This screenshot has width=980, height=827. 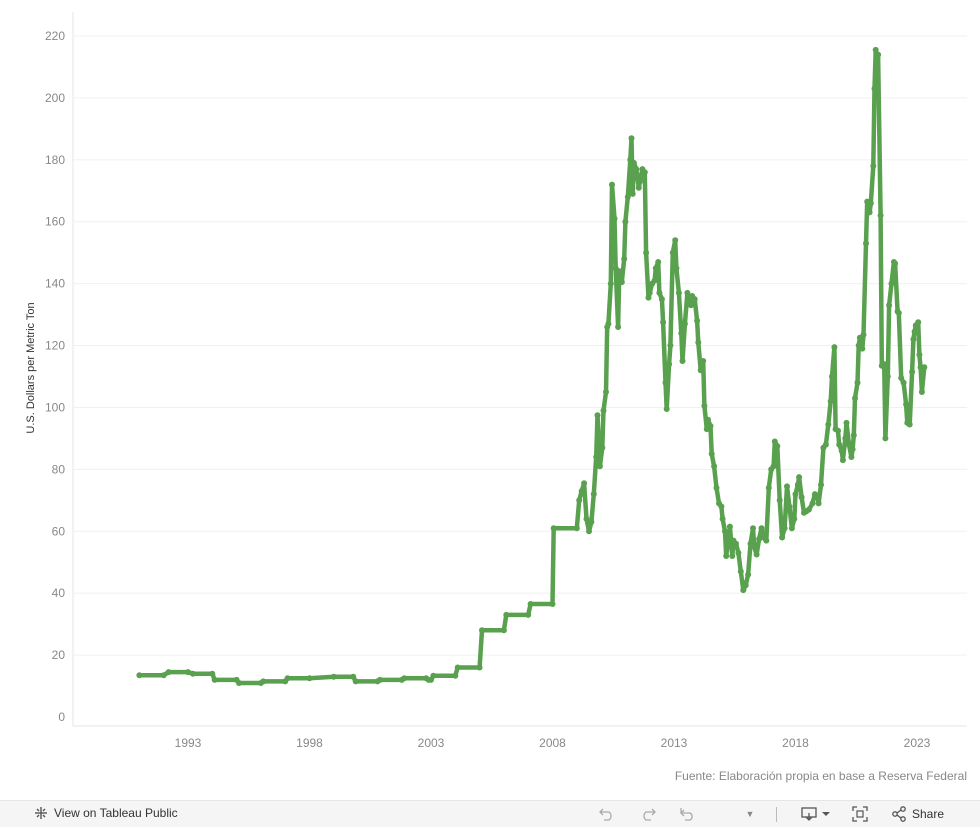 I want to click on redo-icon, so click(x=648, y=814).